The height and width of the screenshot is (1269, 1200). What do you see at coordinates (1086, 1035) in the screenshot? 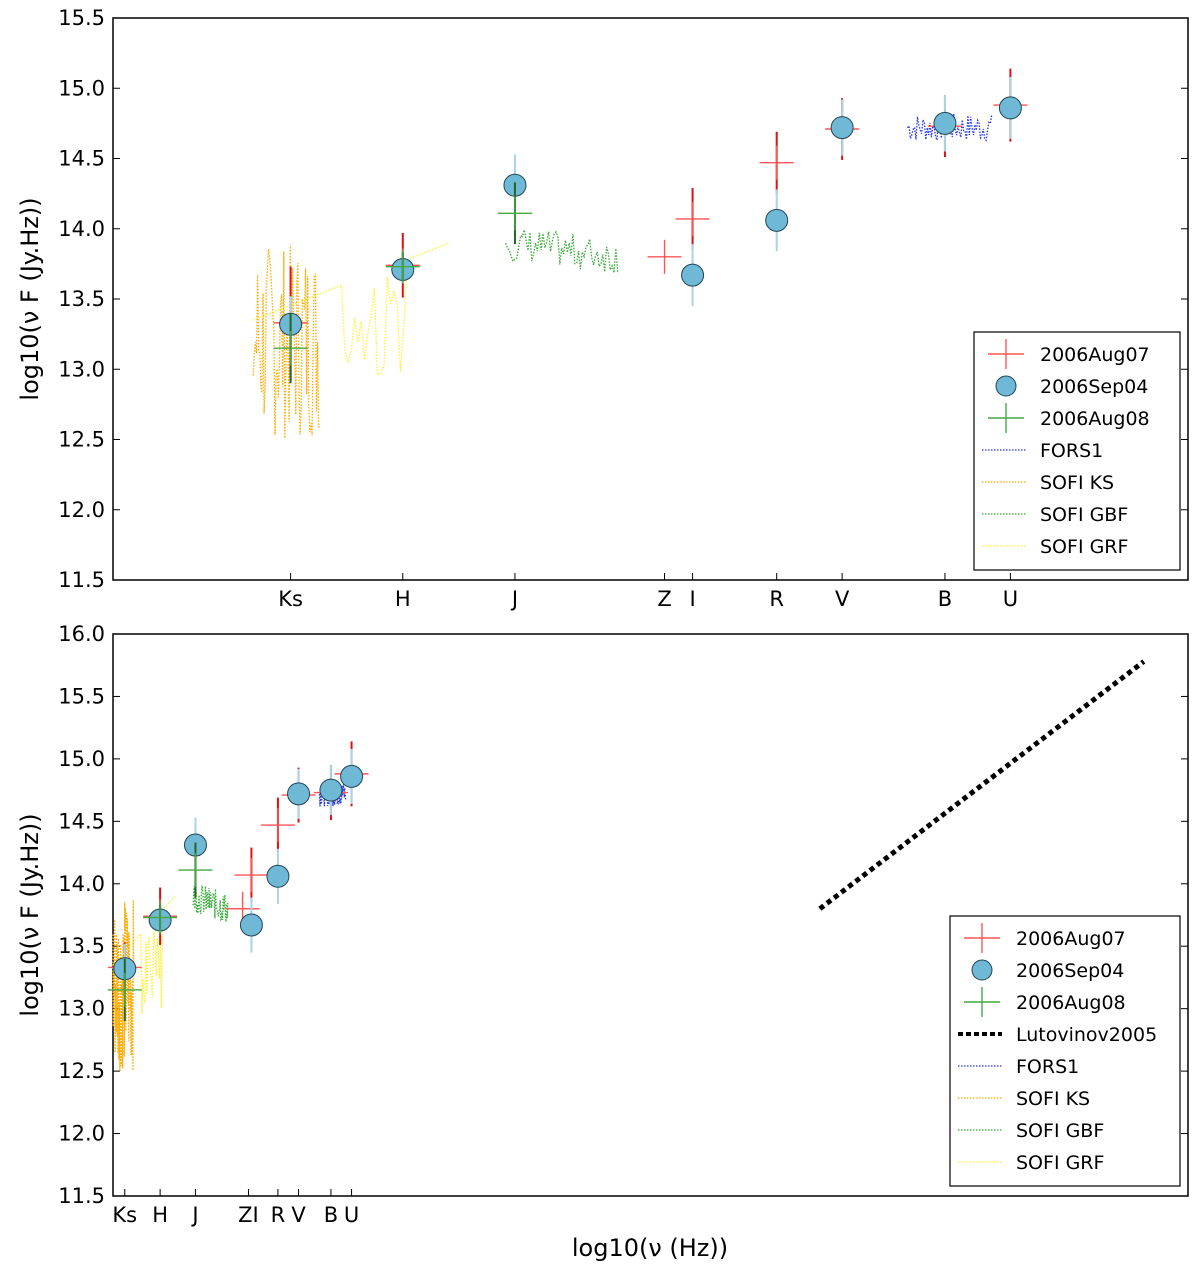
I see `legend-label: Lutovinov2005` at bounding box center [1086, 1035].